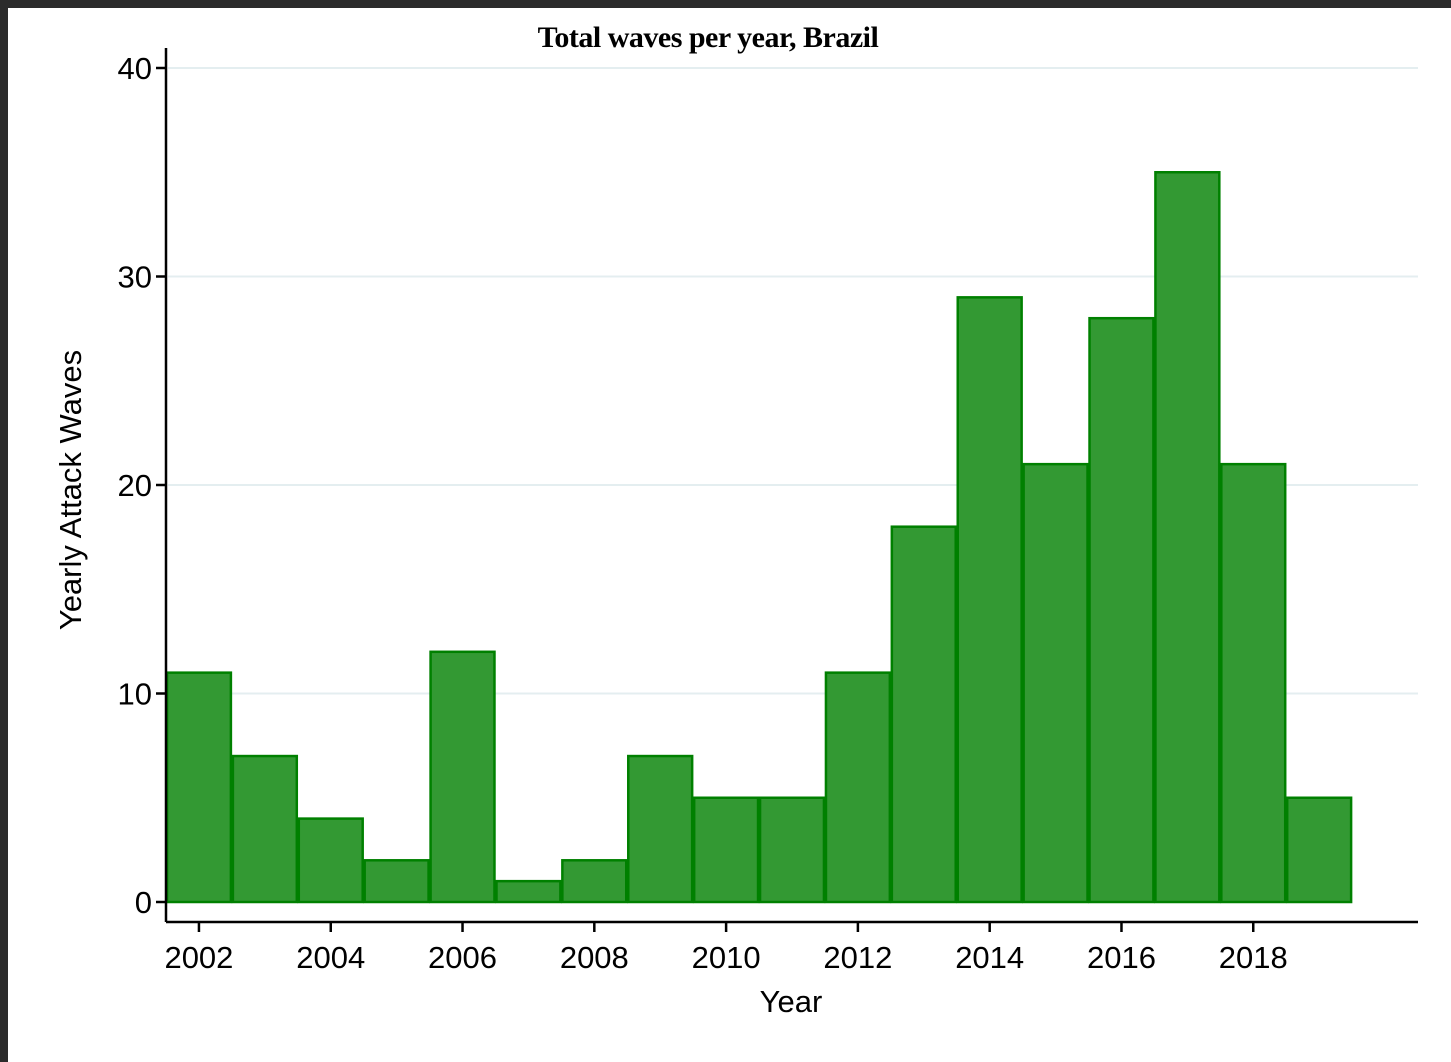 This screenshot has width=1451, height=1062. What do you see at coordinates (1253, 683) in the screenshot?
I see `bar-2018` at bounding box center [1253, 683].